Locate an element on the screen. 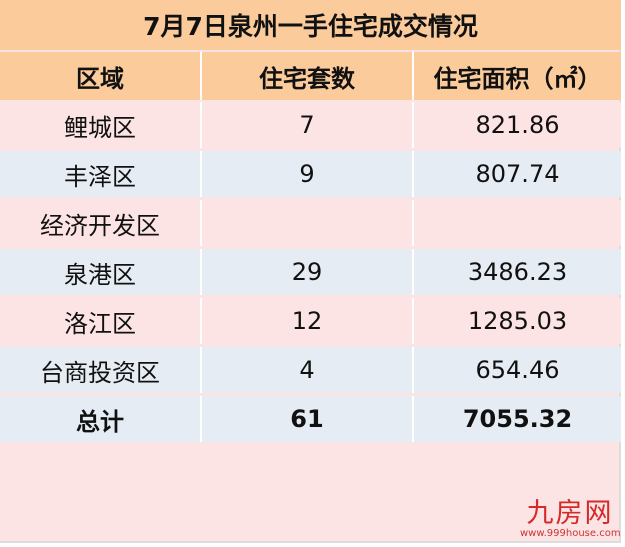  total-row: 总计 61 7055.32 is located at coordinates (310, 419).